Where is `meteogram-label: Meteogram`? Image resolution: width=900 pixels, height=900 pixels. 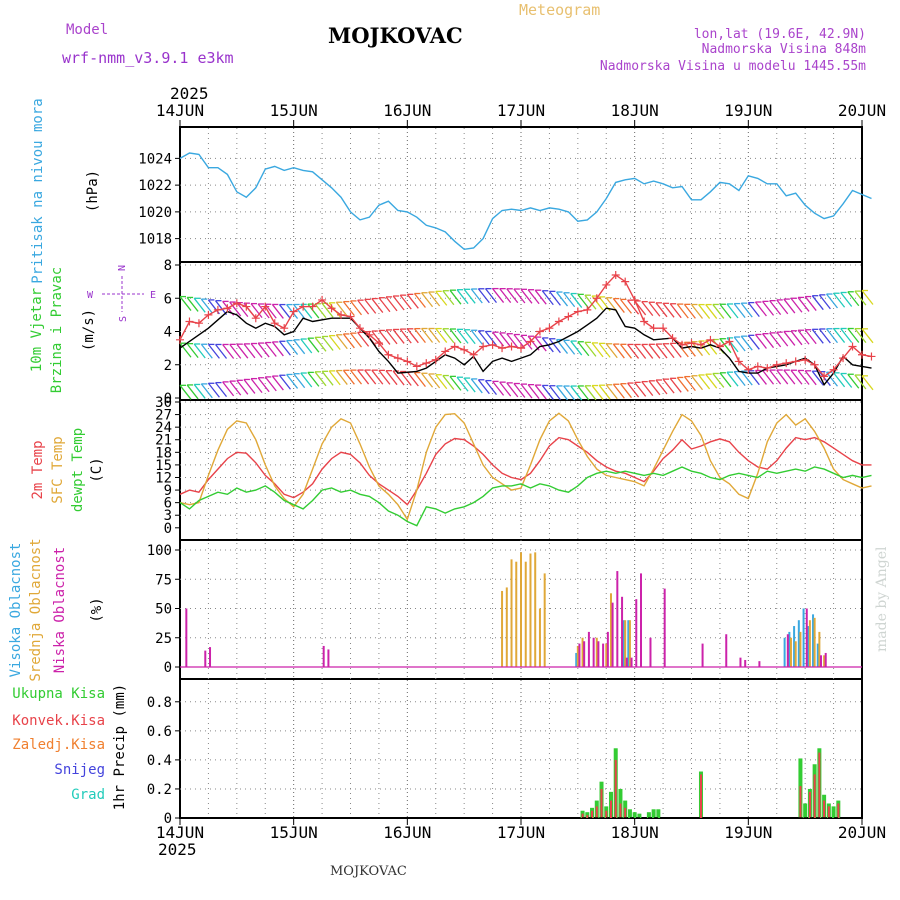 meteogram-label: Meteogram is located at coordinates (559, 10).